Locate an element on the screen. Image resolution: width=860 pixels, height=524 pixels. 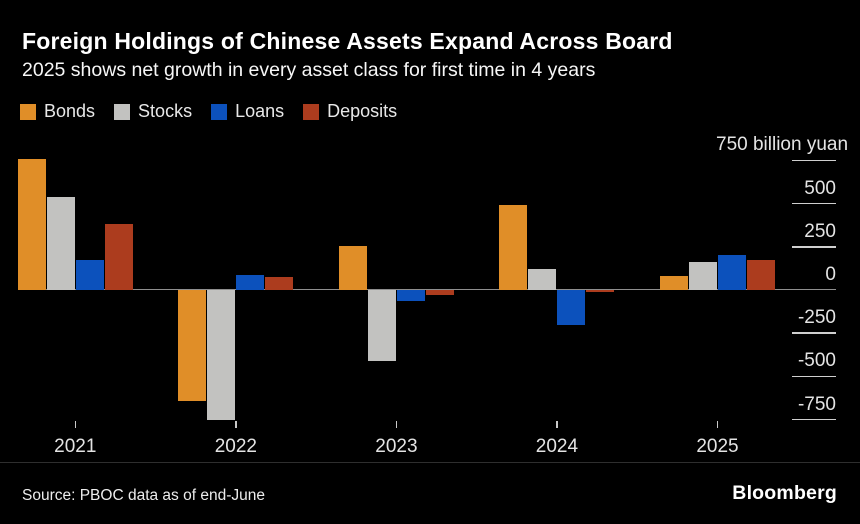
legend-item-stocks: Stocks is located at coordinates (153, 111).